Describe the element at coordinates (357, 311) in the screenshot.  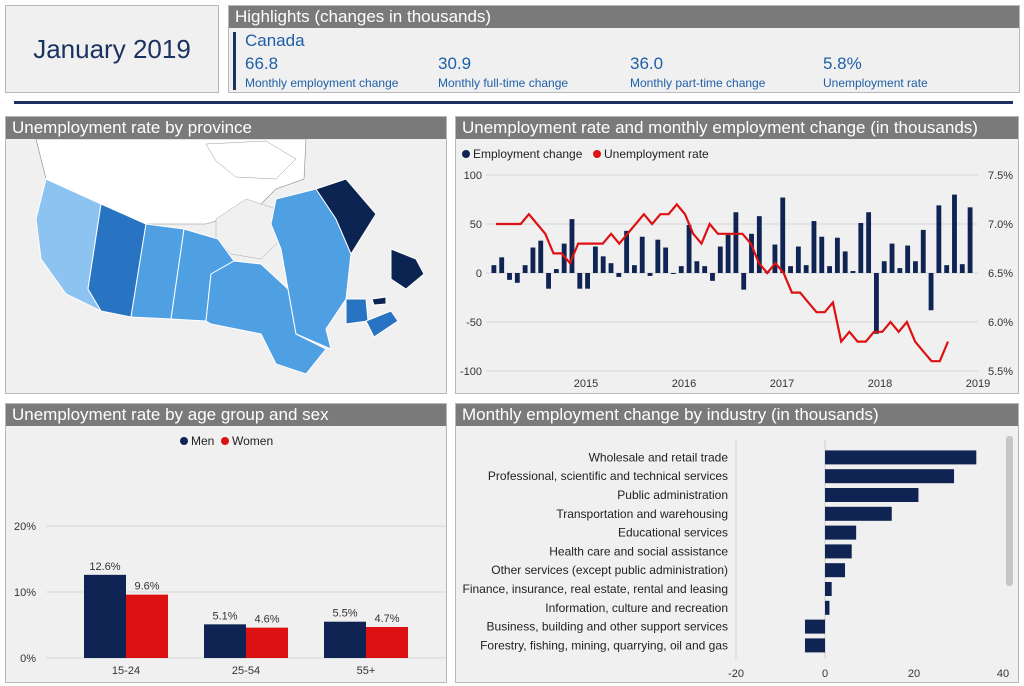
I see `map-province-nb` at that location.